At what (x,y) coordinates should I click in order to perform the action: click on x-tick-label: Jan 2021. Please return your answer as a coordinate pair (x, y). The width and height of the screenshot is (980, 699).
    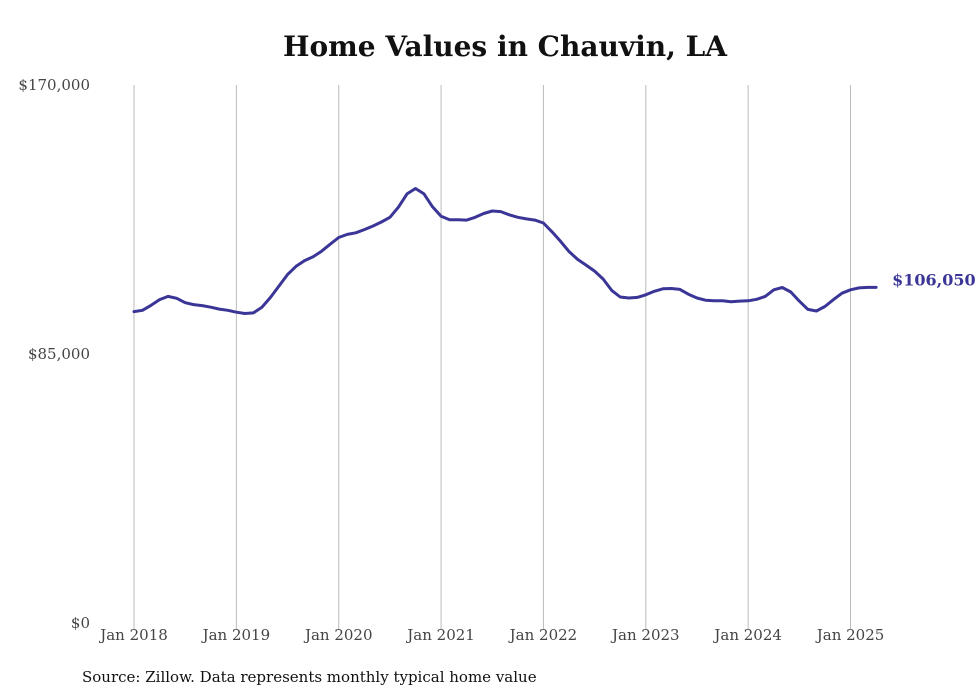
    Looking at the image, I should click on (440, 635).